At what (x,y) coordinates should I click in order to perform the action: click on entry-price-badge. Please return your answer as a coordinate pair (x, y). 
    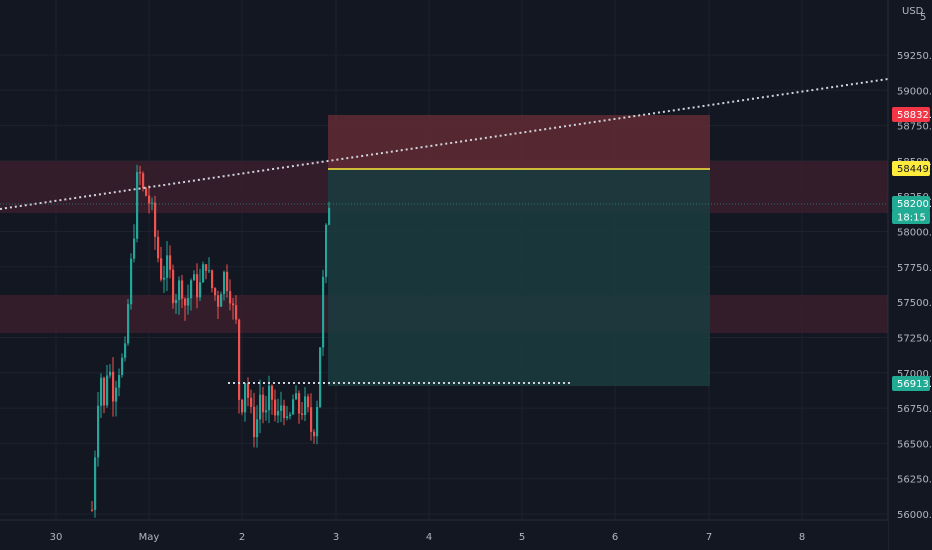
    Looking at the image, I should click on (911, 168).